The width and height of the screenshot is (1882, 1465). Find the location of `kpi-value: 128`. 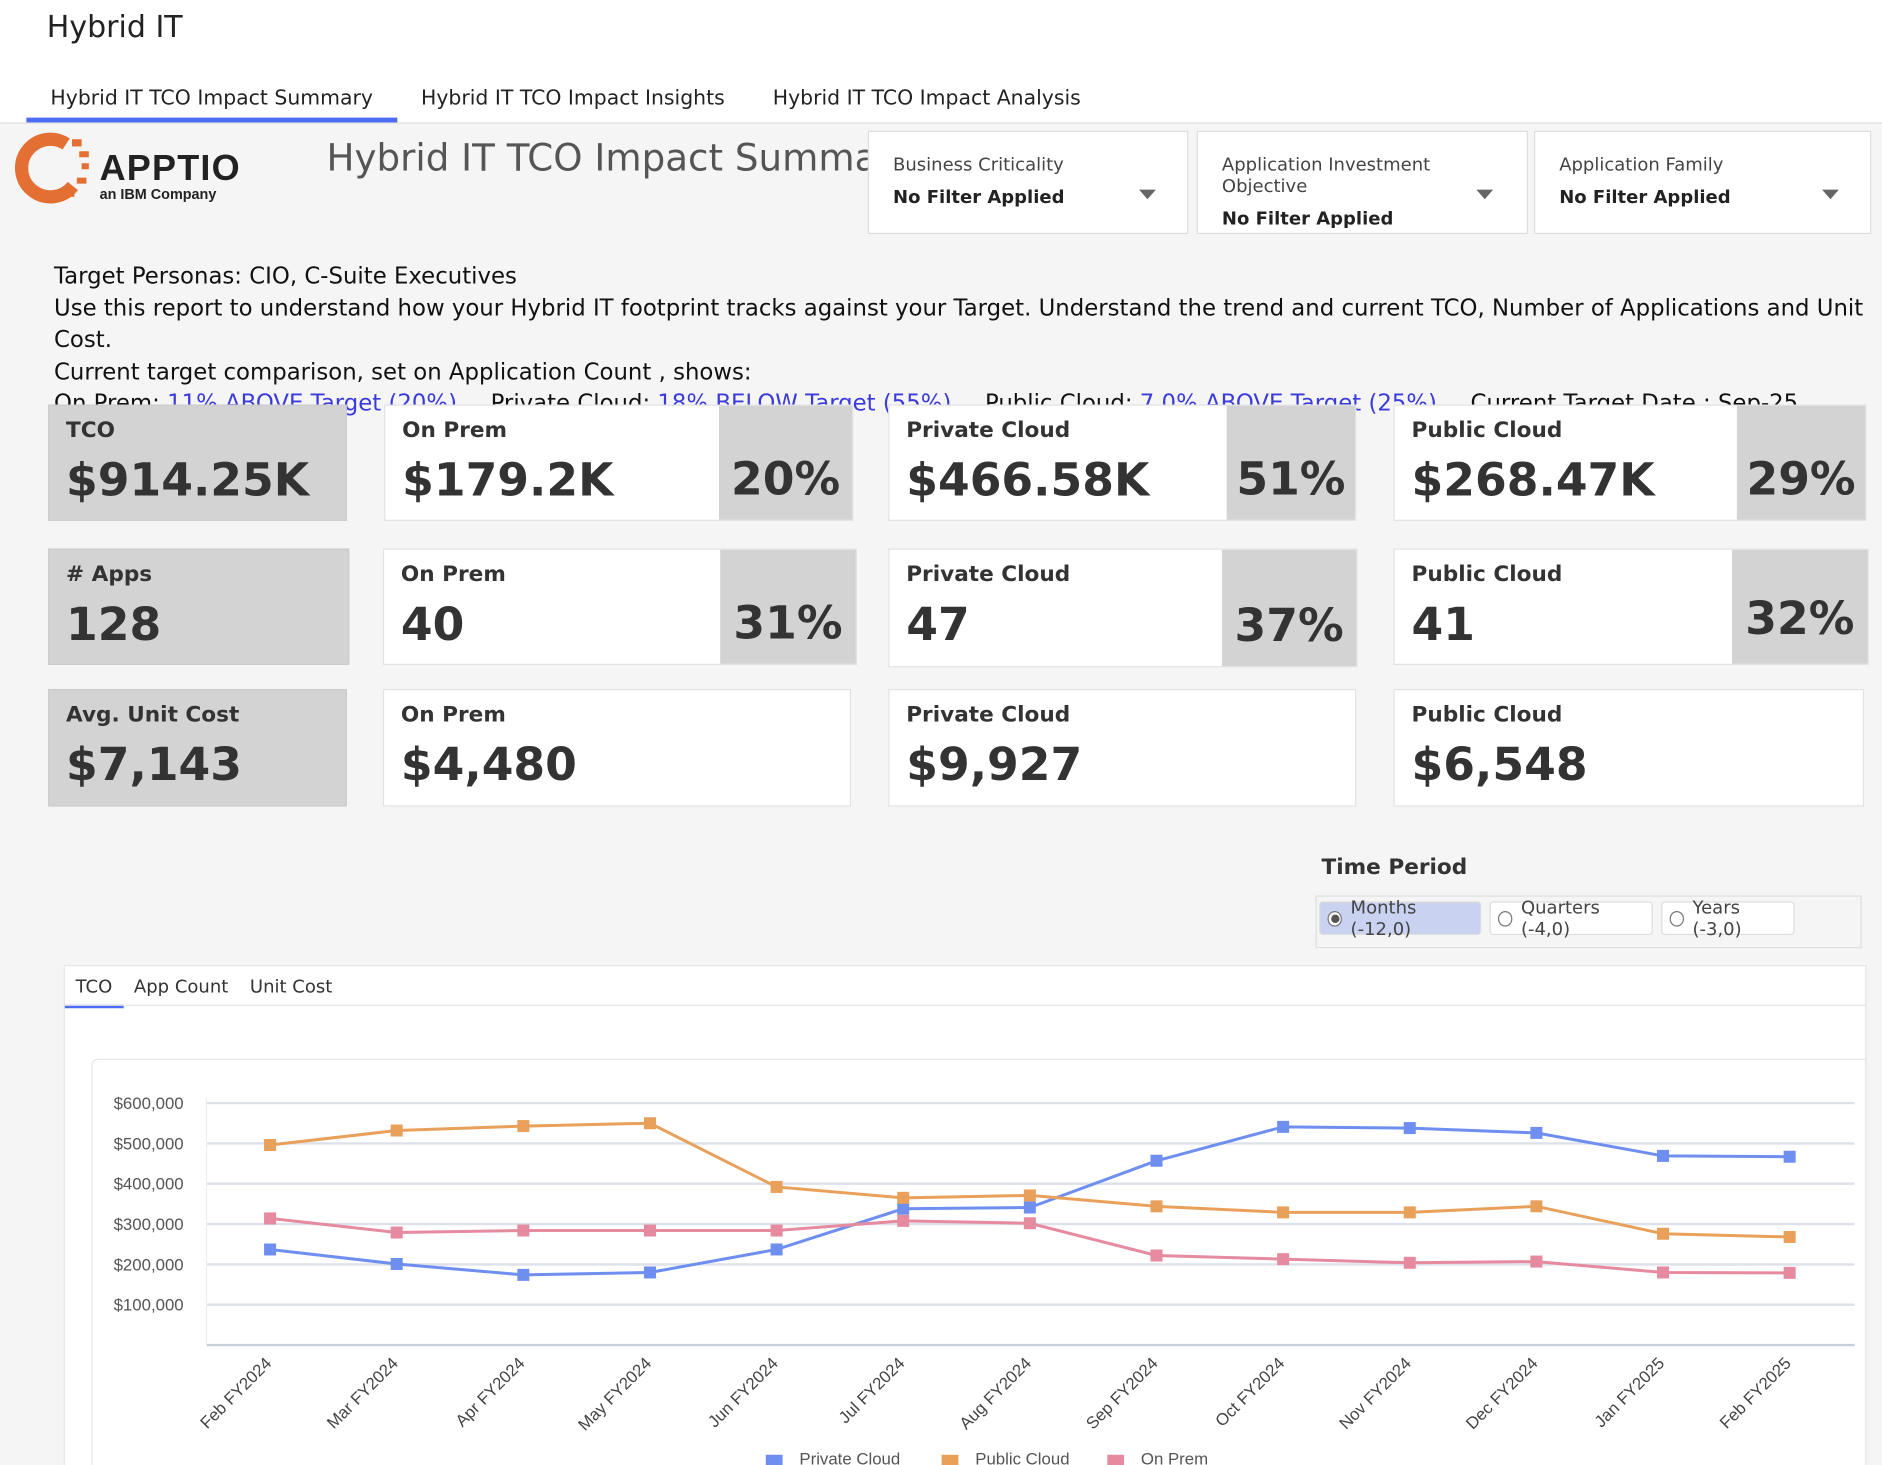

kpi-value: 128 is located at coordinates (114, 624).